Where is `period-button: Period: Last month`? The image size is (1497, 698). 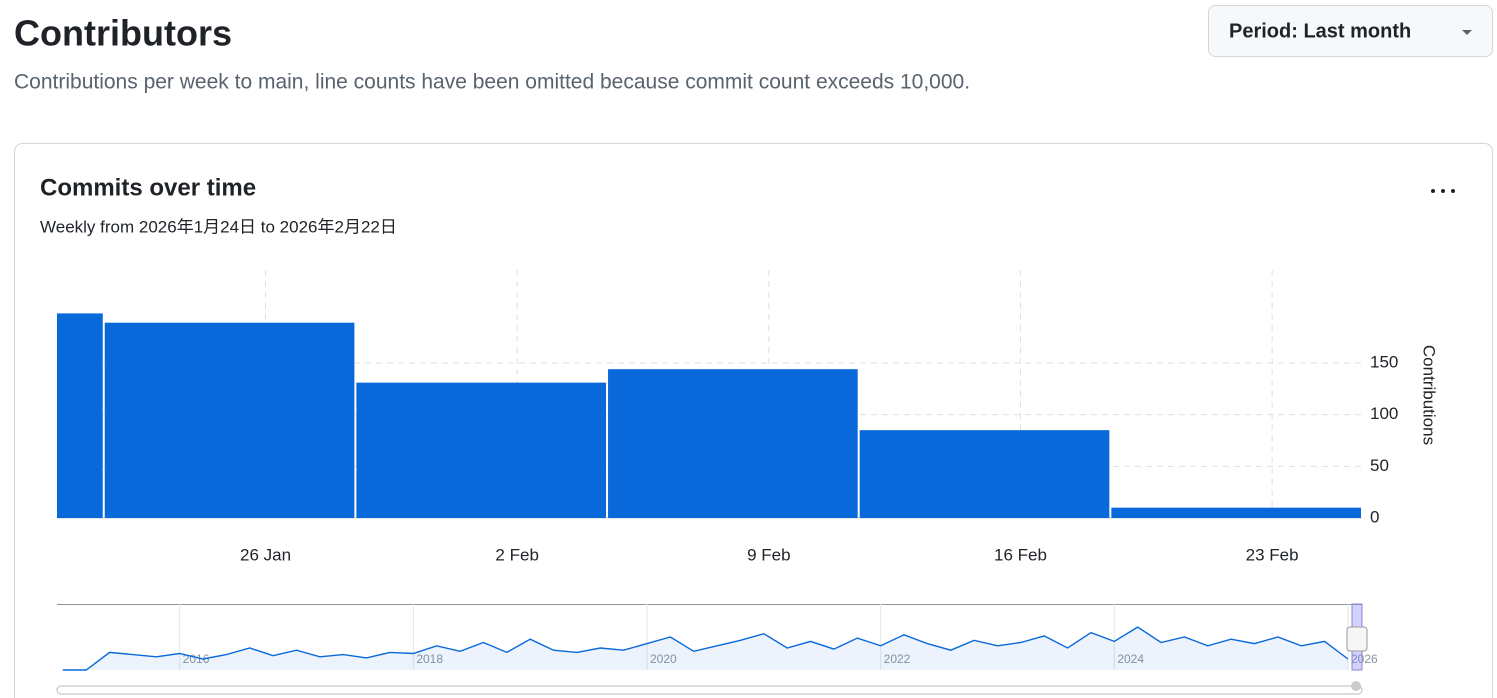
period-button: Period: Last month is located at coordinates (1350, 31).